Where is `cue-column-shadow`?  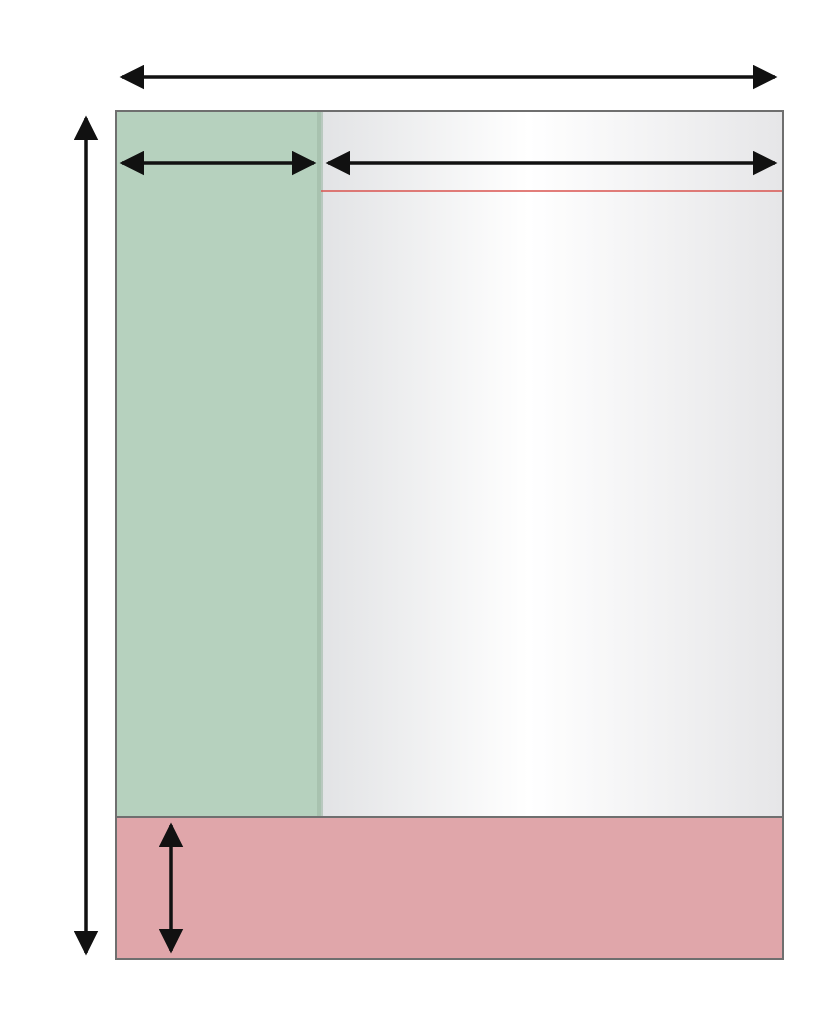
cue-column-shadow is located at coordinates (320, 464).